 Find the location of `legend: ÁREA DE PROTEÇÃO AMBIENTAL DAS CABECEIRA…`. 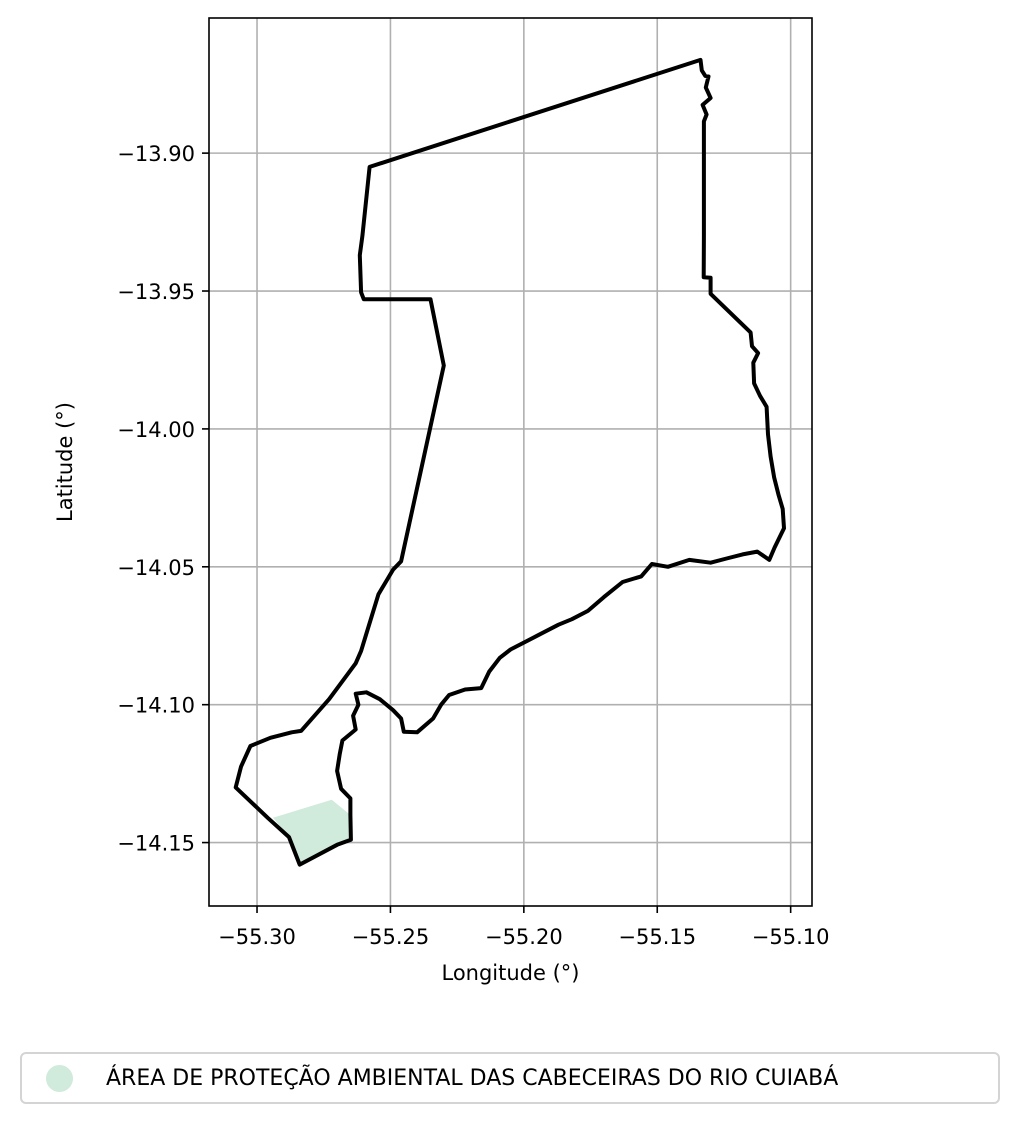

legend: ÁREA DE PROTEÇÃO AMBIENTAL DAS CABECEIRA… is located at coordinates (510, 1078).